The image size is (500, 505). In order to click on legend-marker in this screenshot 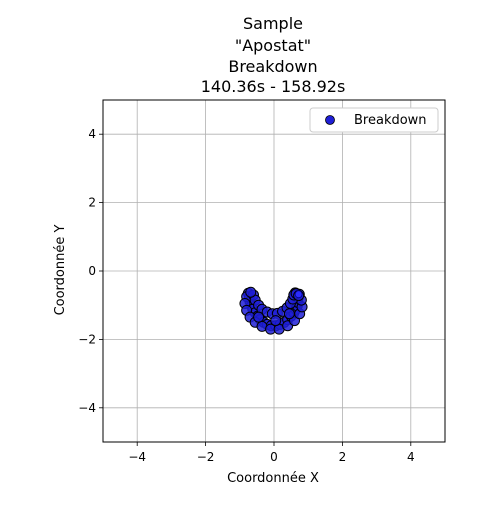, I will do `click(330, 120)`.